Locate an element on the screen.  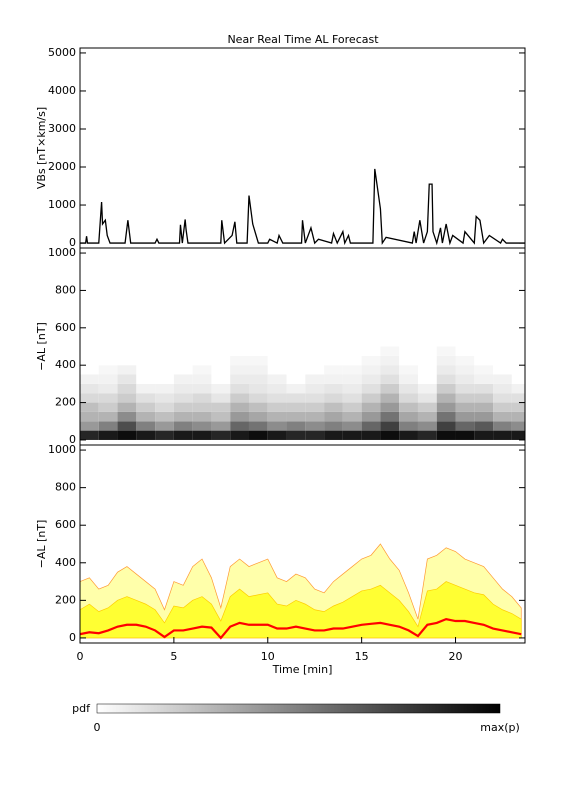
y-tick-label: 5000 is located at coordinates (62, 52).